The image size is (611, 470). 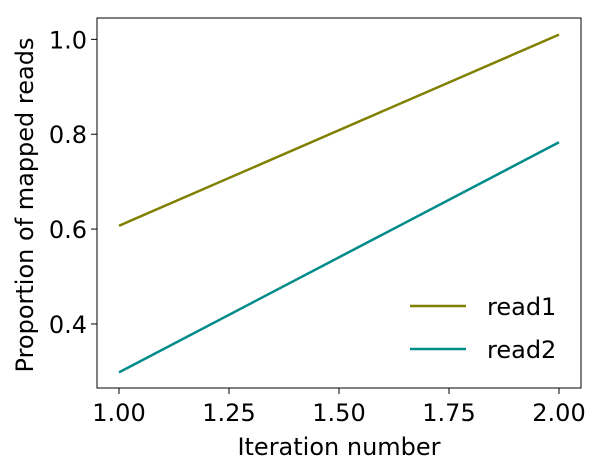 What do you see at coordinates (338, 413) in the screenshot?
I see `x-tick-label: 1.50` at bounding box center [338, 413].